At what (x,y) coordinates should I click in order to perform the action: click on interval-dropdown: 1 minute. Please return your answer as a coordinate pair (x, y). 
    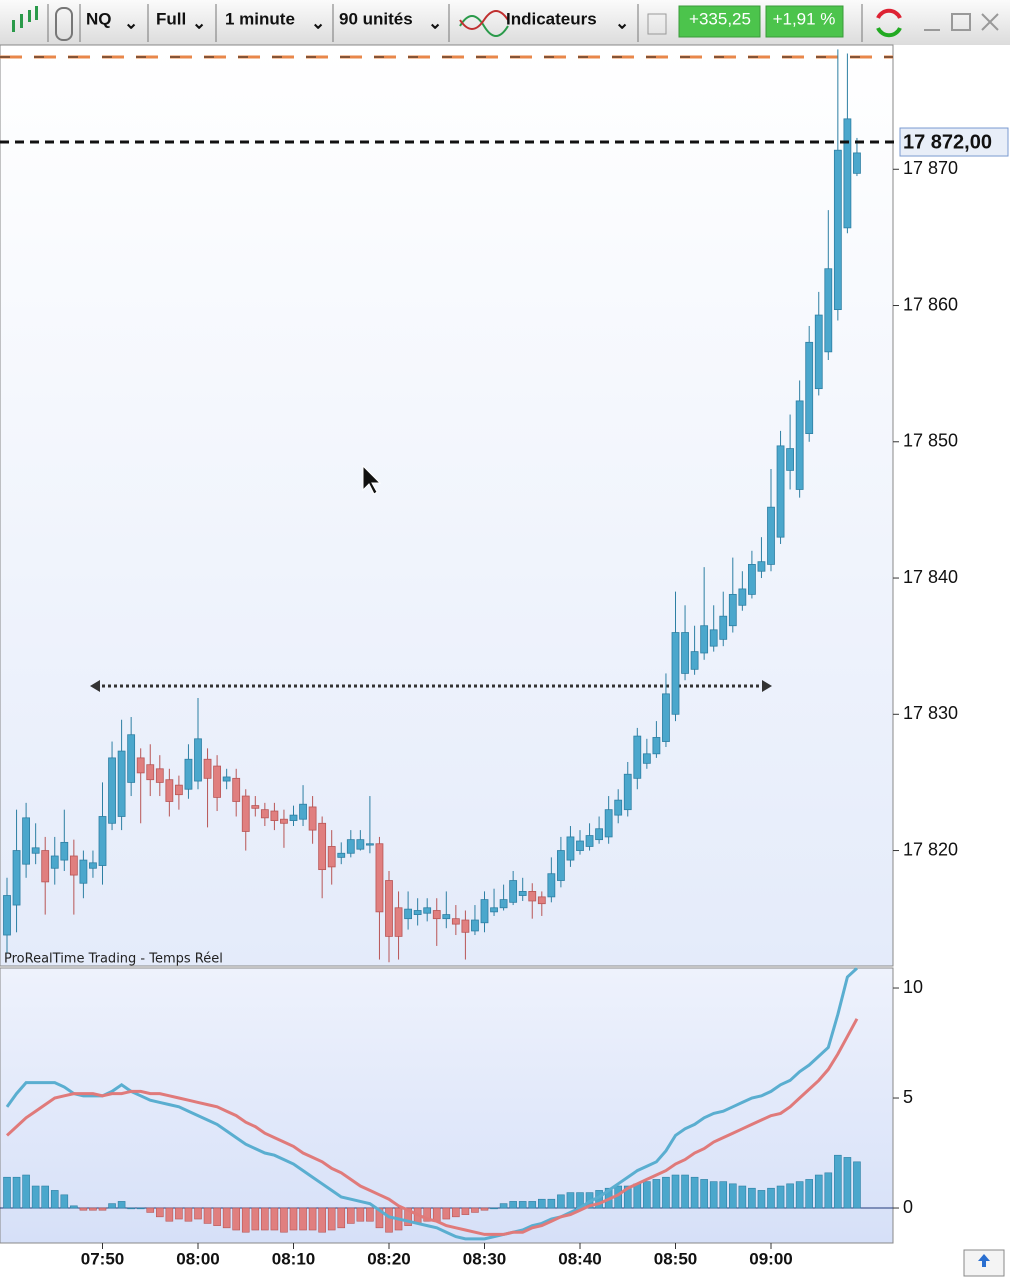
    Looking at the image, I should click on (260, 18).